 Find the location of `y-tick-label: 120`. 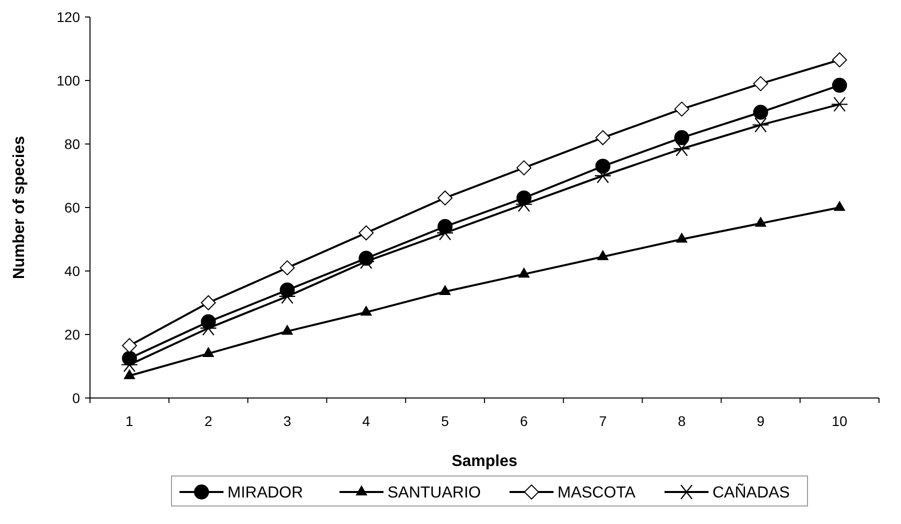

y-tick-label: 120 is located at coordinates (68, 16).